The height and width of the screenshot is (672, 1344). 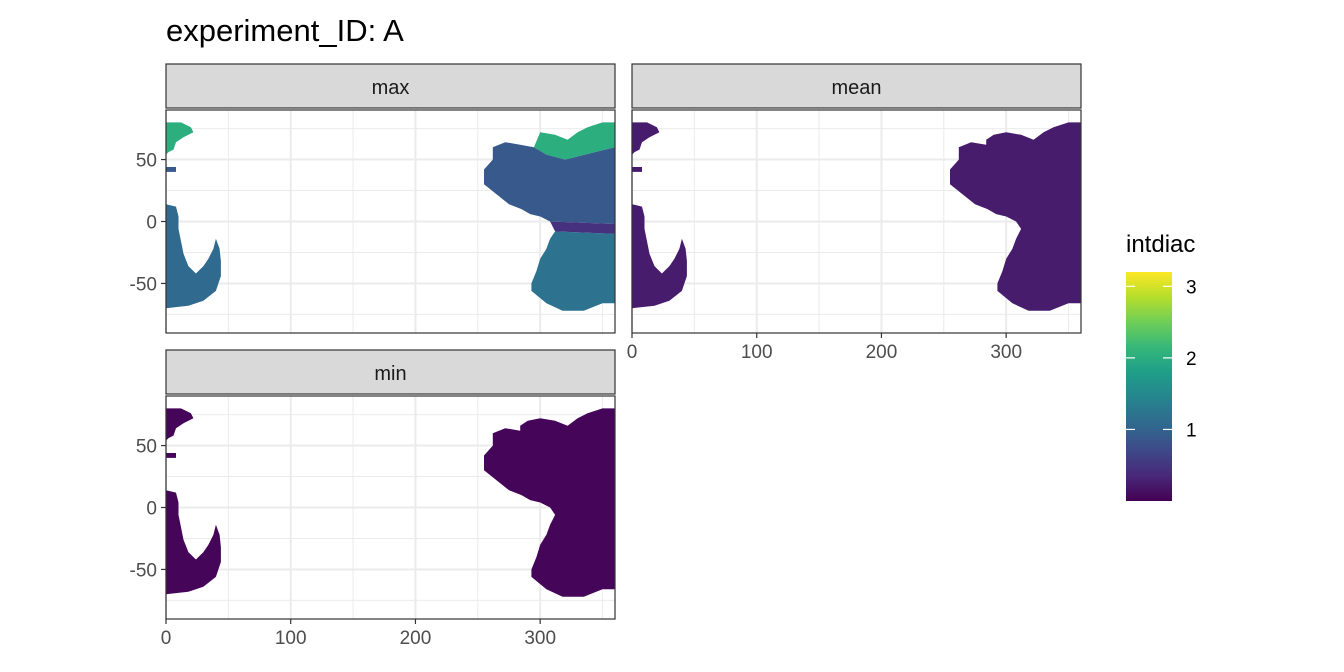 What do you see at coordinates (1160, 244) in the screenshot?
I see `legend-title: intdiac` at bounding box center [1160, 244].